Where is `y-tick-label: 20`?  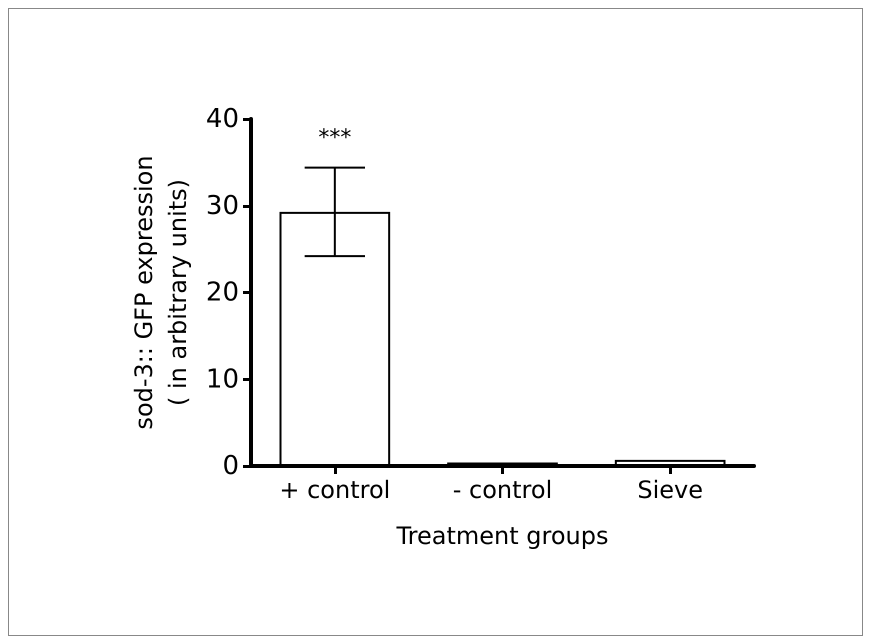
y-tick-label: 20 is located at coordinates (222, 293).